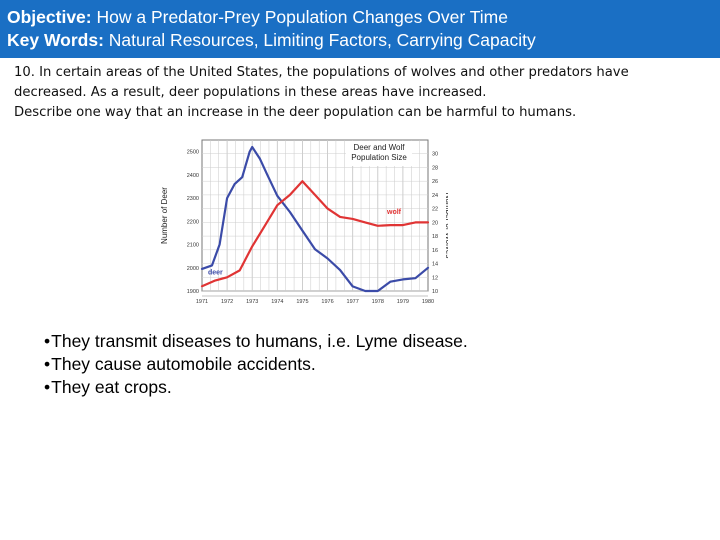  What do you see at coordinates (394, 212) in the screenshot?
I see `series-label-wolf: wolf` at bounding box center [394, 212].